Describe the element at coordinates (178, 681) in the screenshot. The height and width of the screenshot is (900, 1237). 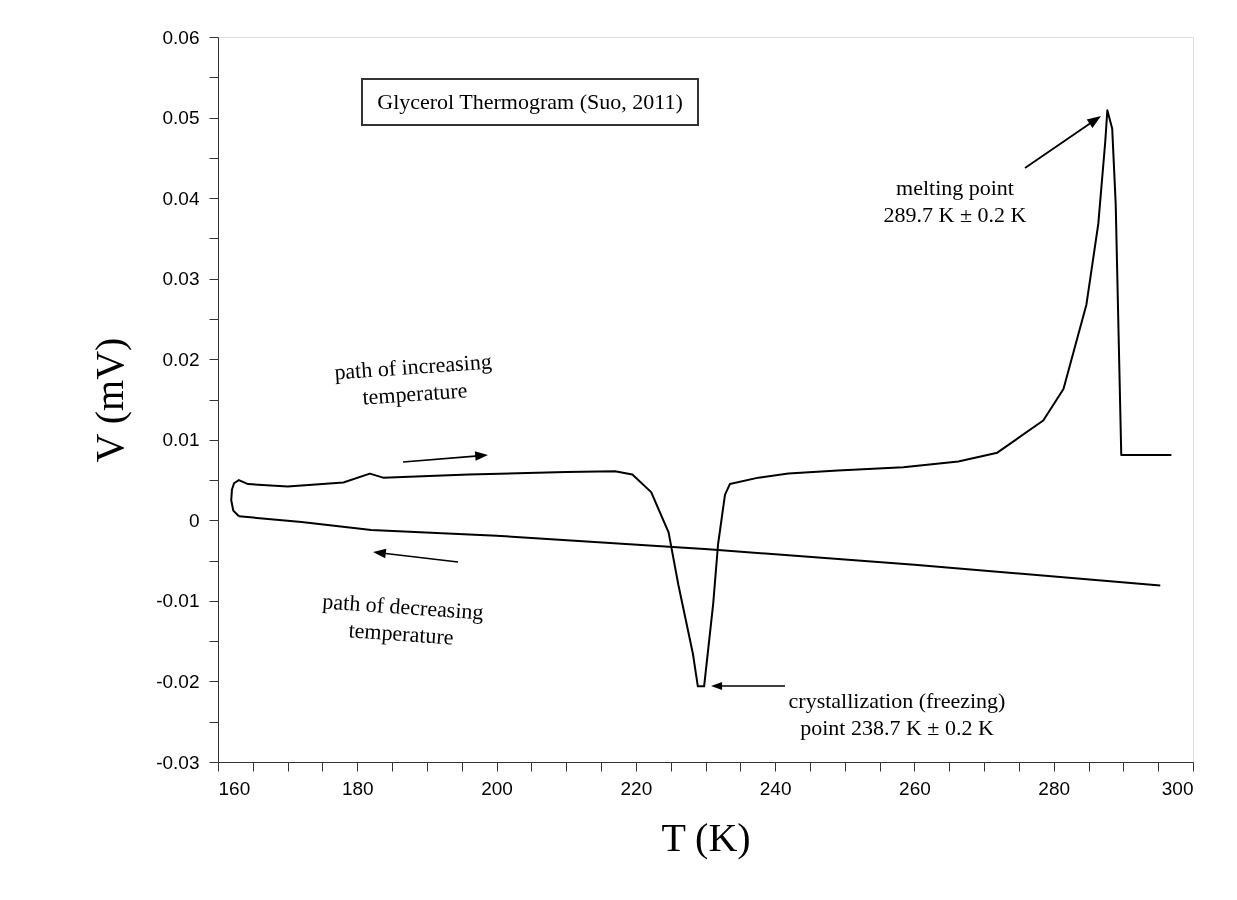
I see `y-tick-label: -0.02` at that location.